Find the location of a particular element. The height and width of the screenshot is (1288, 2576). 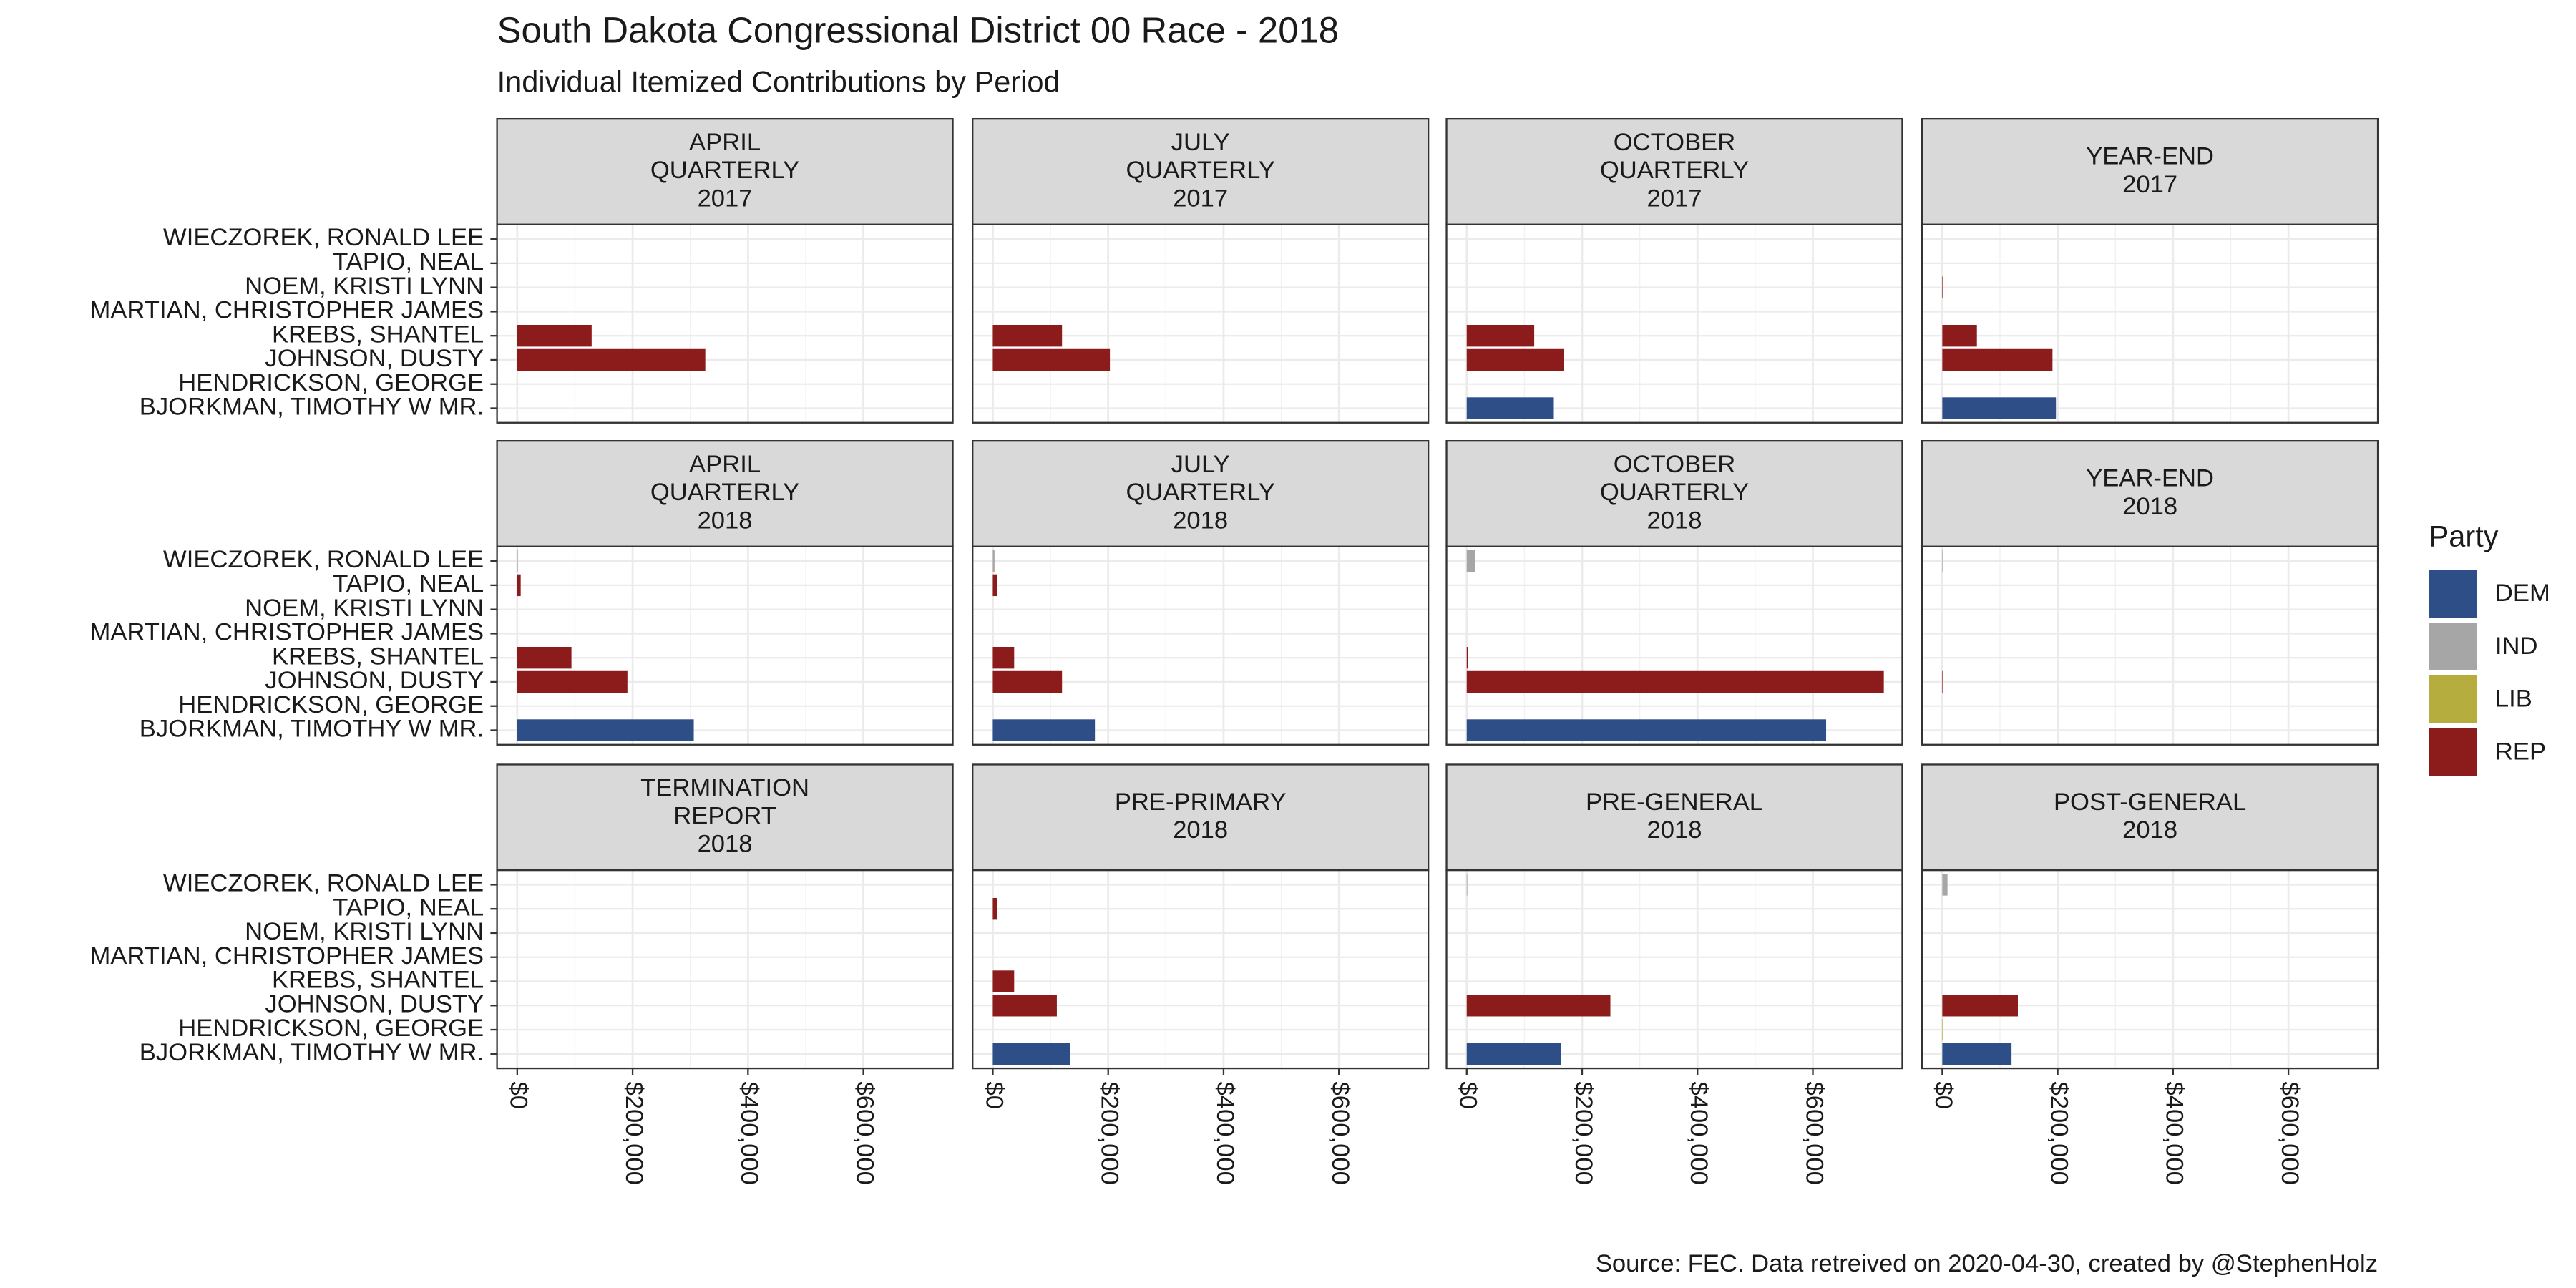

legend-label: IND is located at coordinates (2516, 646).